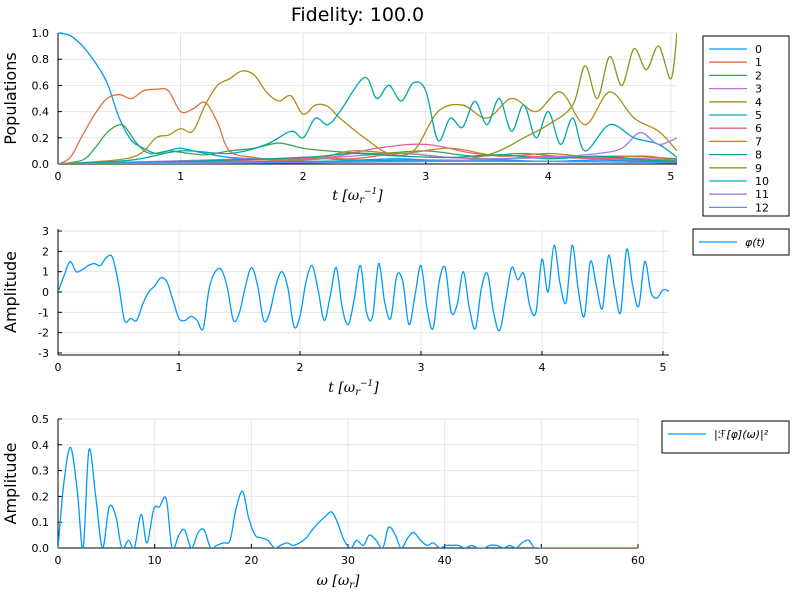 This screenshot has width=800, height=600. What do you see at coordinates (762, 181) in the screenshot?
I see `legend-entry: 10` at bounding box center [762, 181].